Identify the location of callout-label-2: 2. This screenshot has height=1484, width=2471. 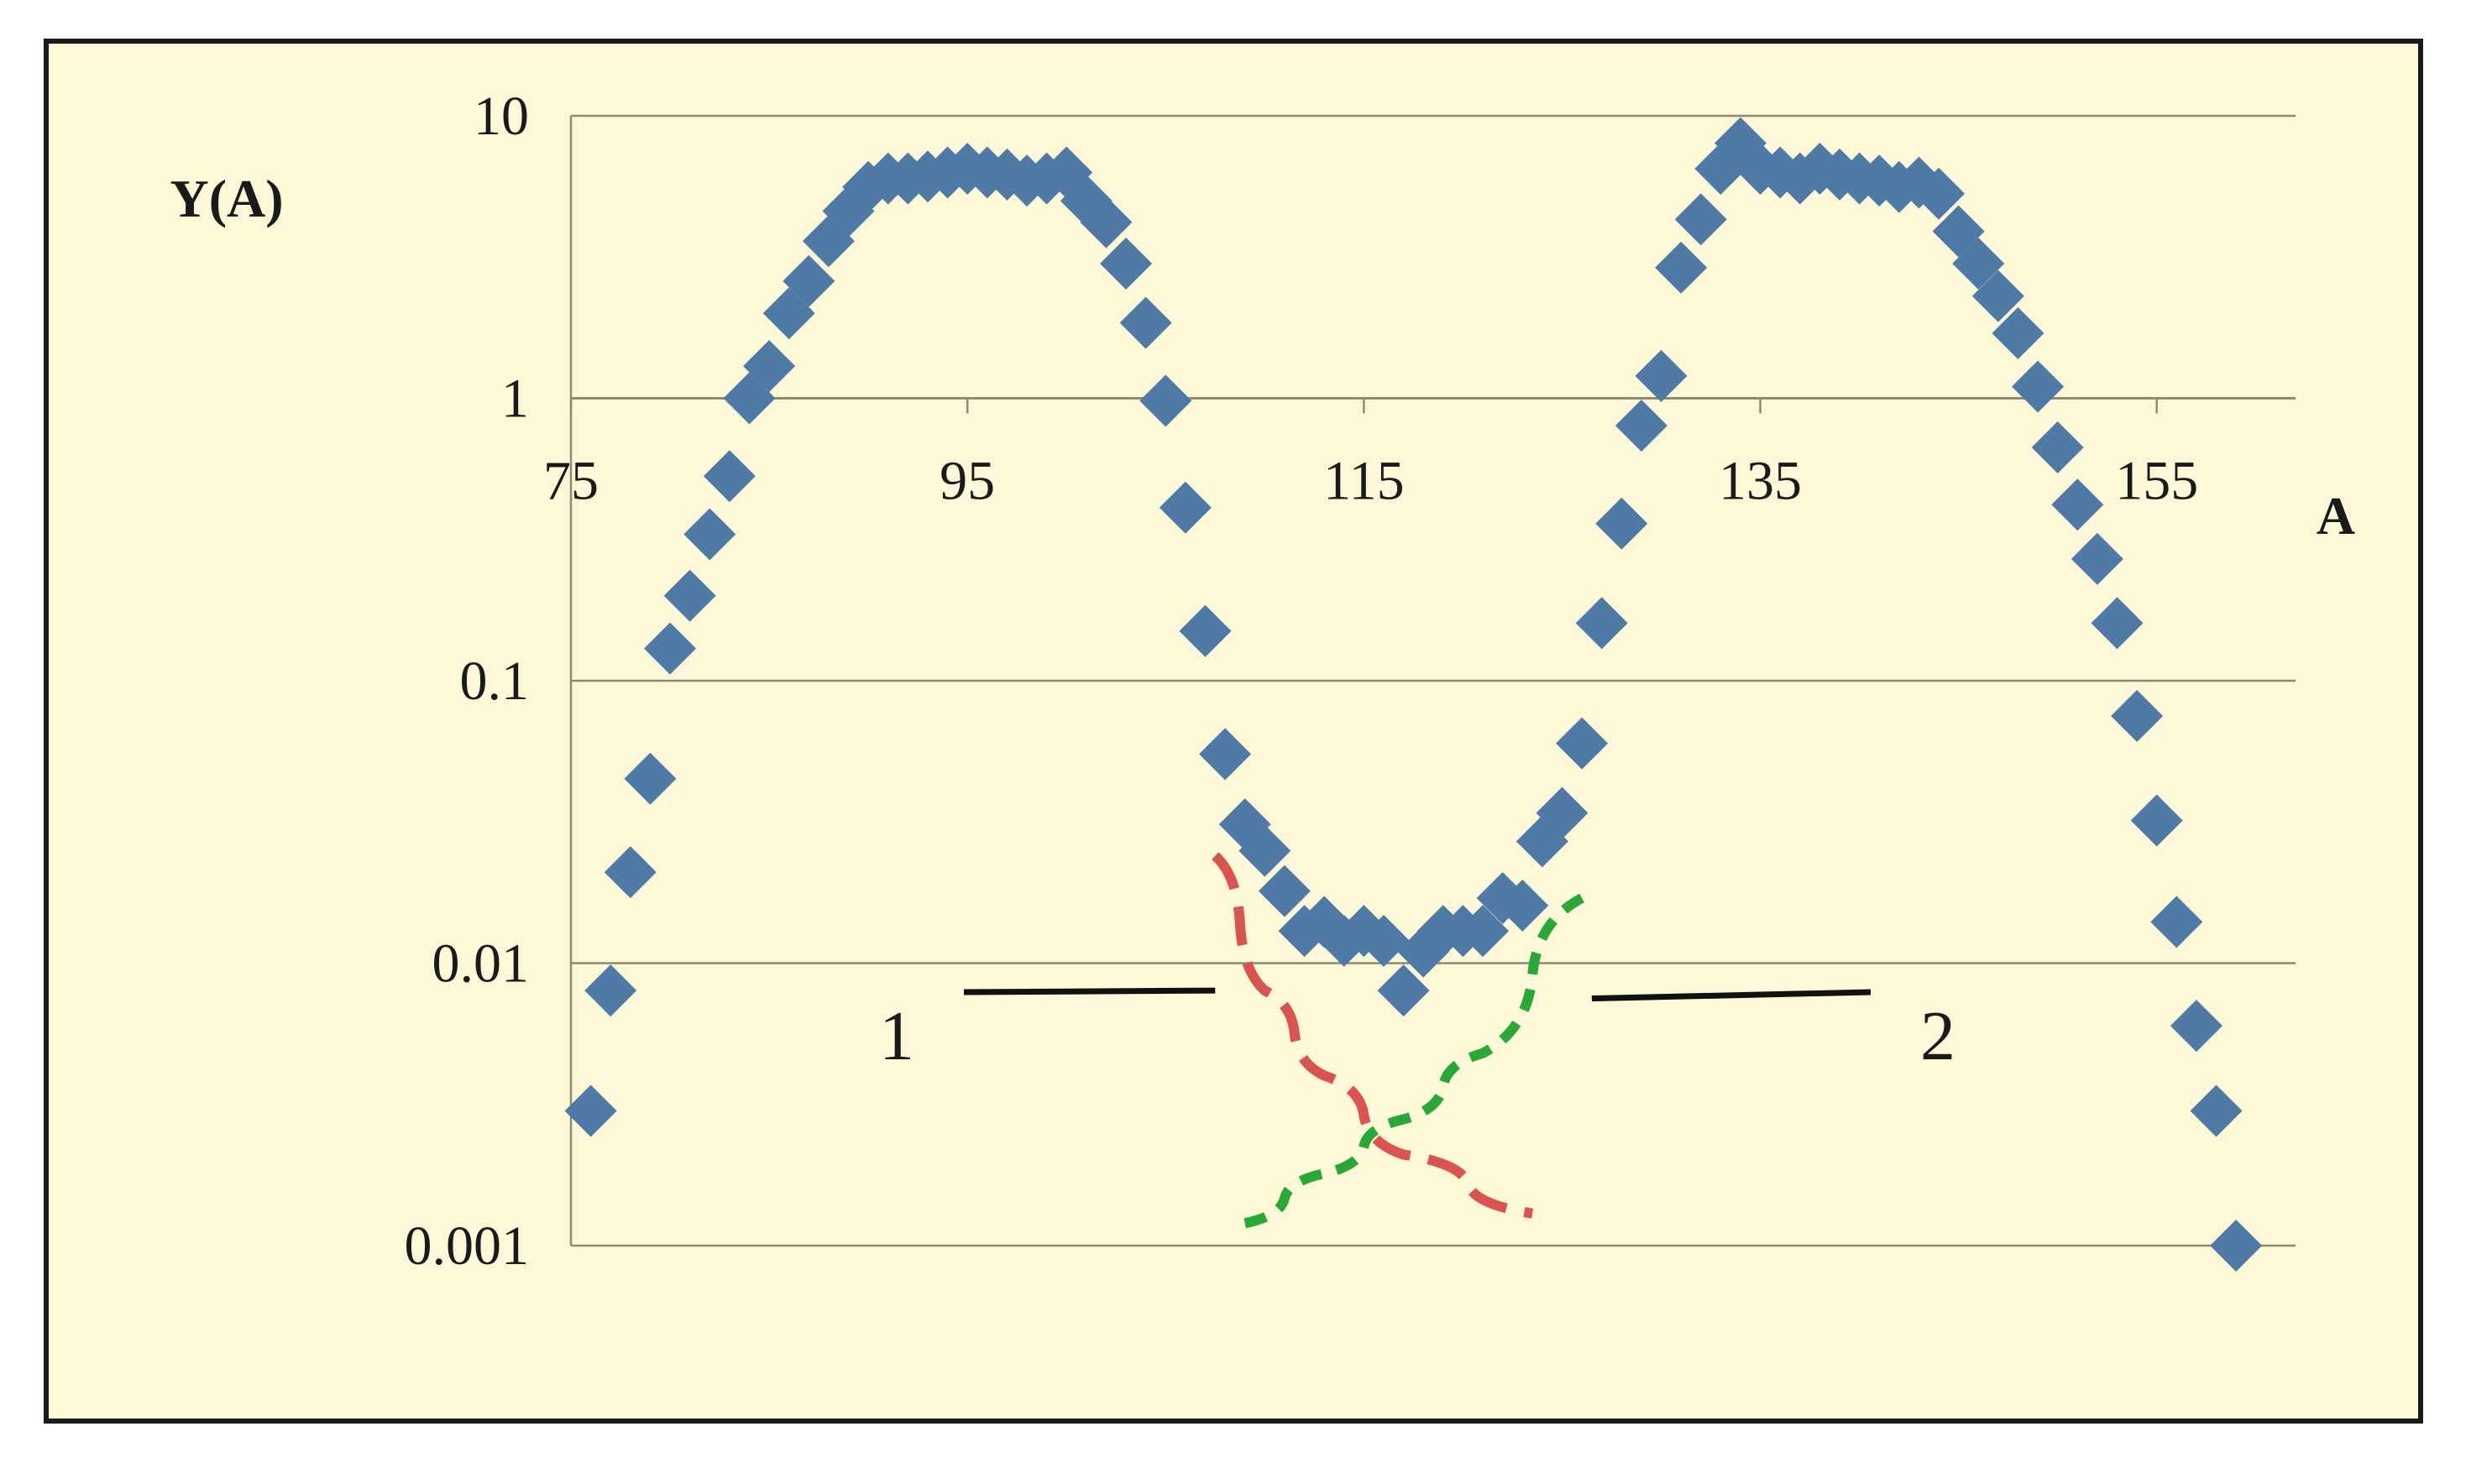
(1938, 1036).